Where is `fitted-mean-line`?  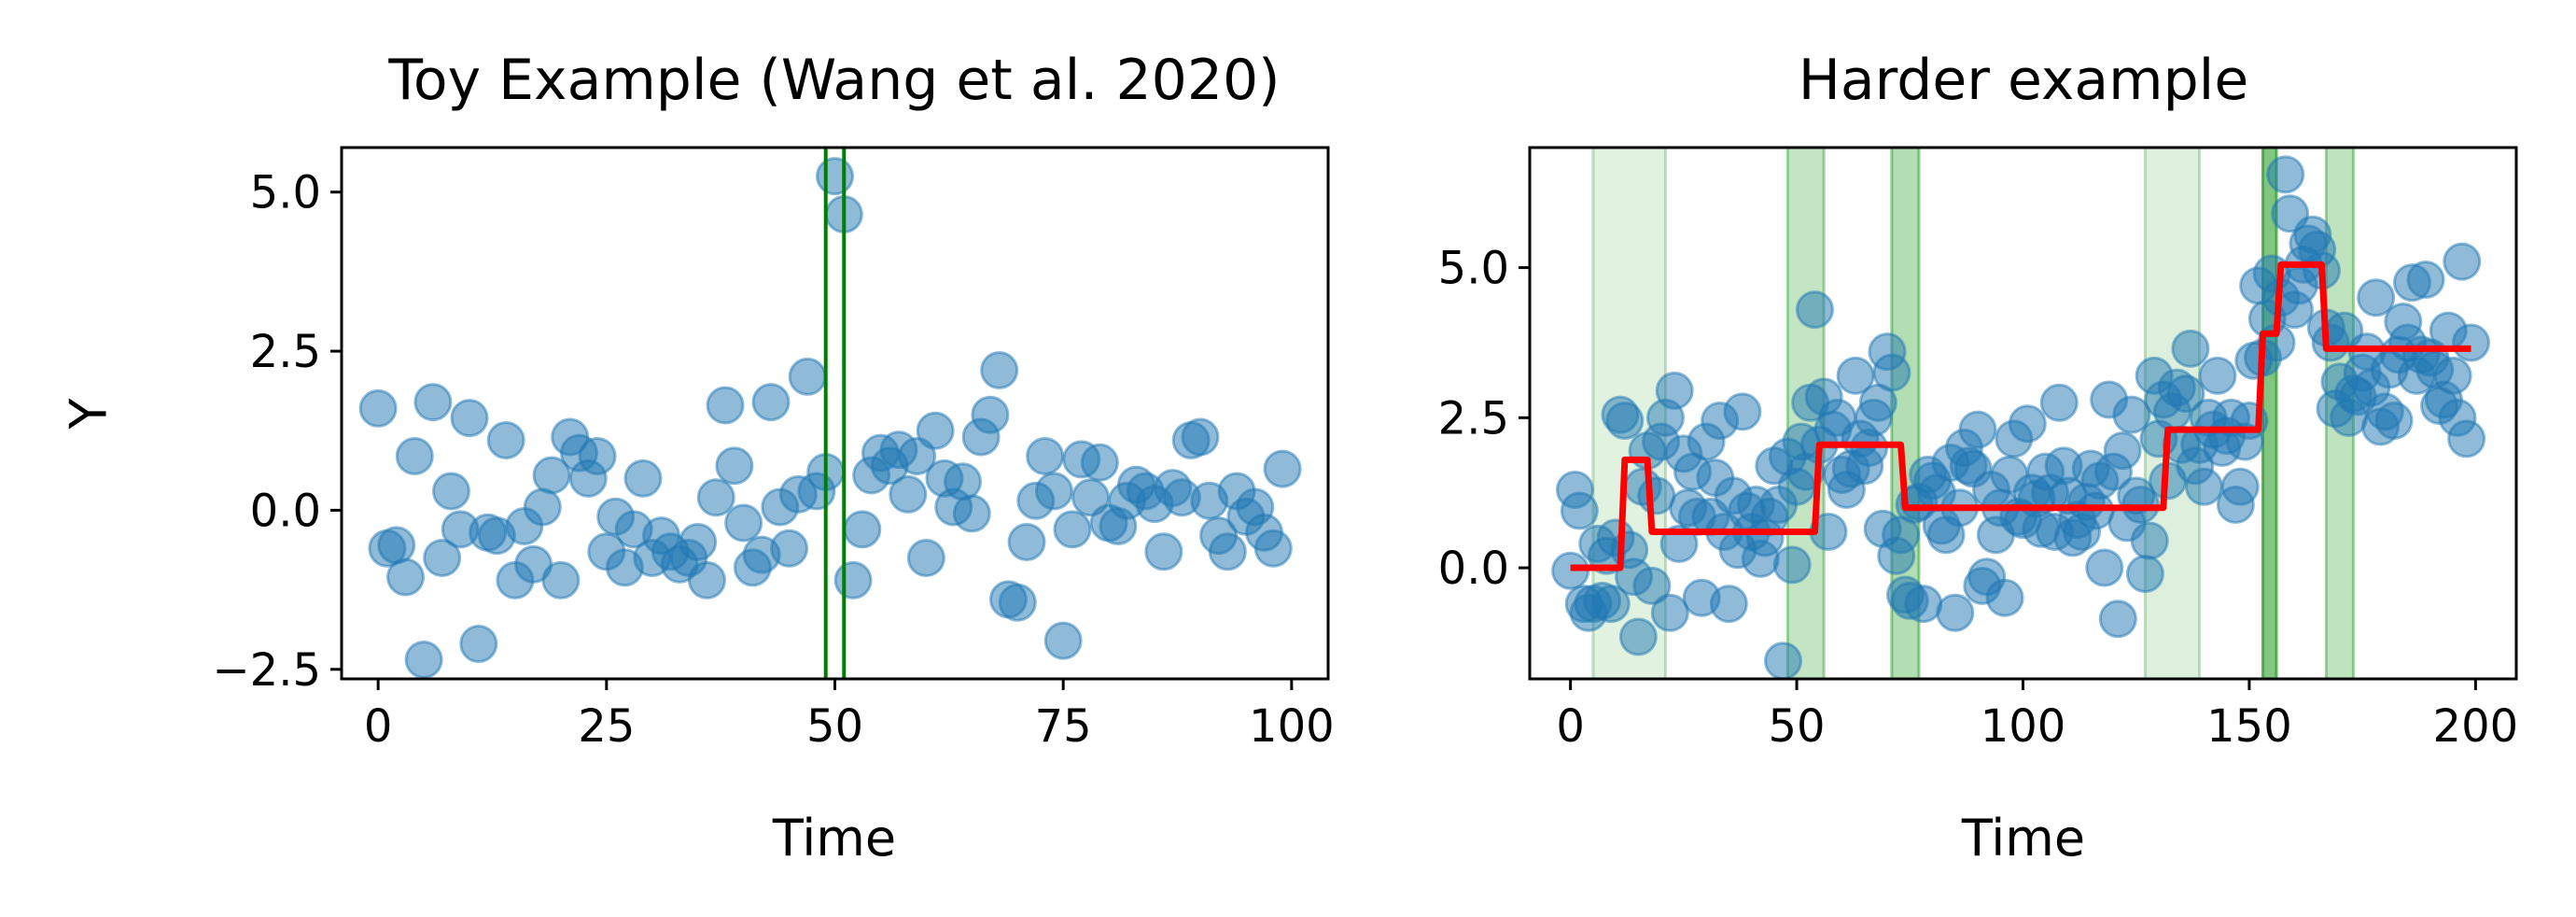 fitted-mean-line is located at coordinates (2020, 416).